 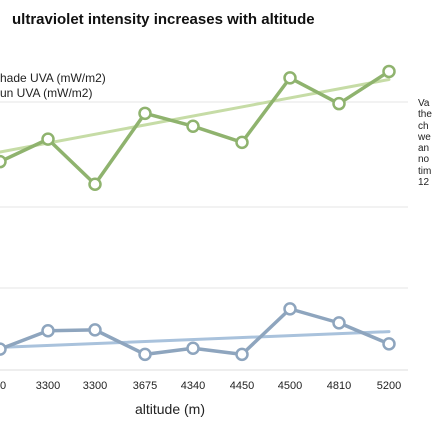 What do you see at coordinates (424, 103) in the screenshot?
I see `side-note-line: Va` at bounding box center [424, 103].